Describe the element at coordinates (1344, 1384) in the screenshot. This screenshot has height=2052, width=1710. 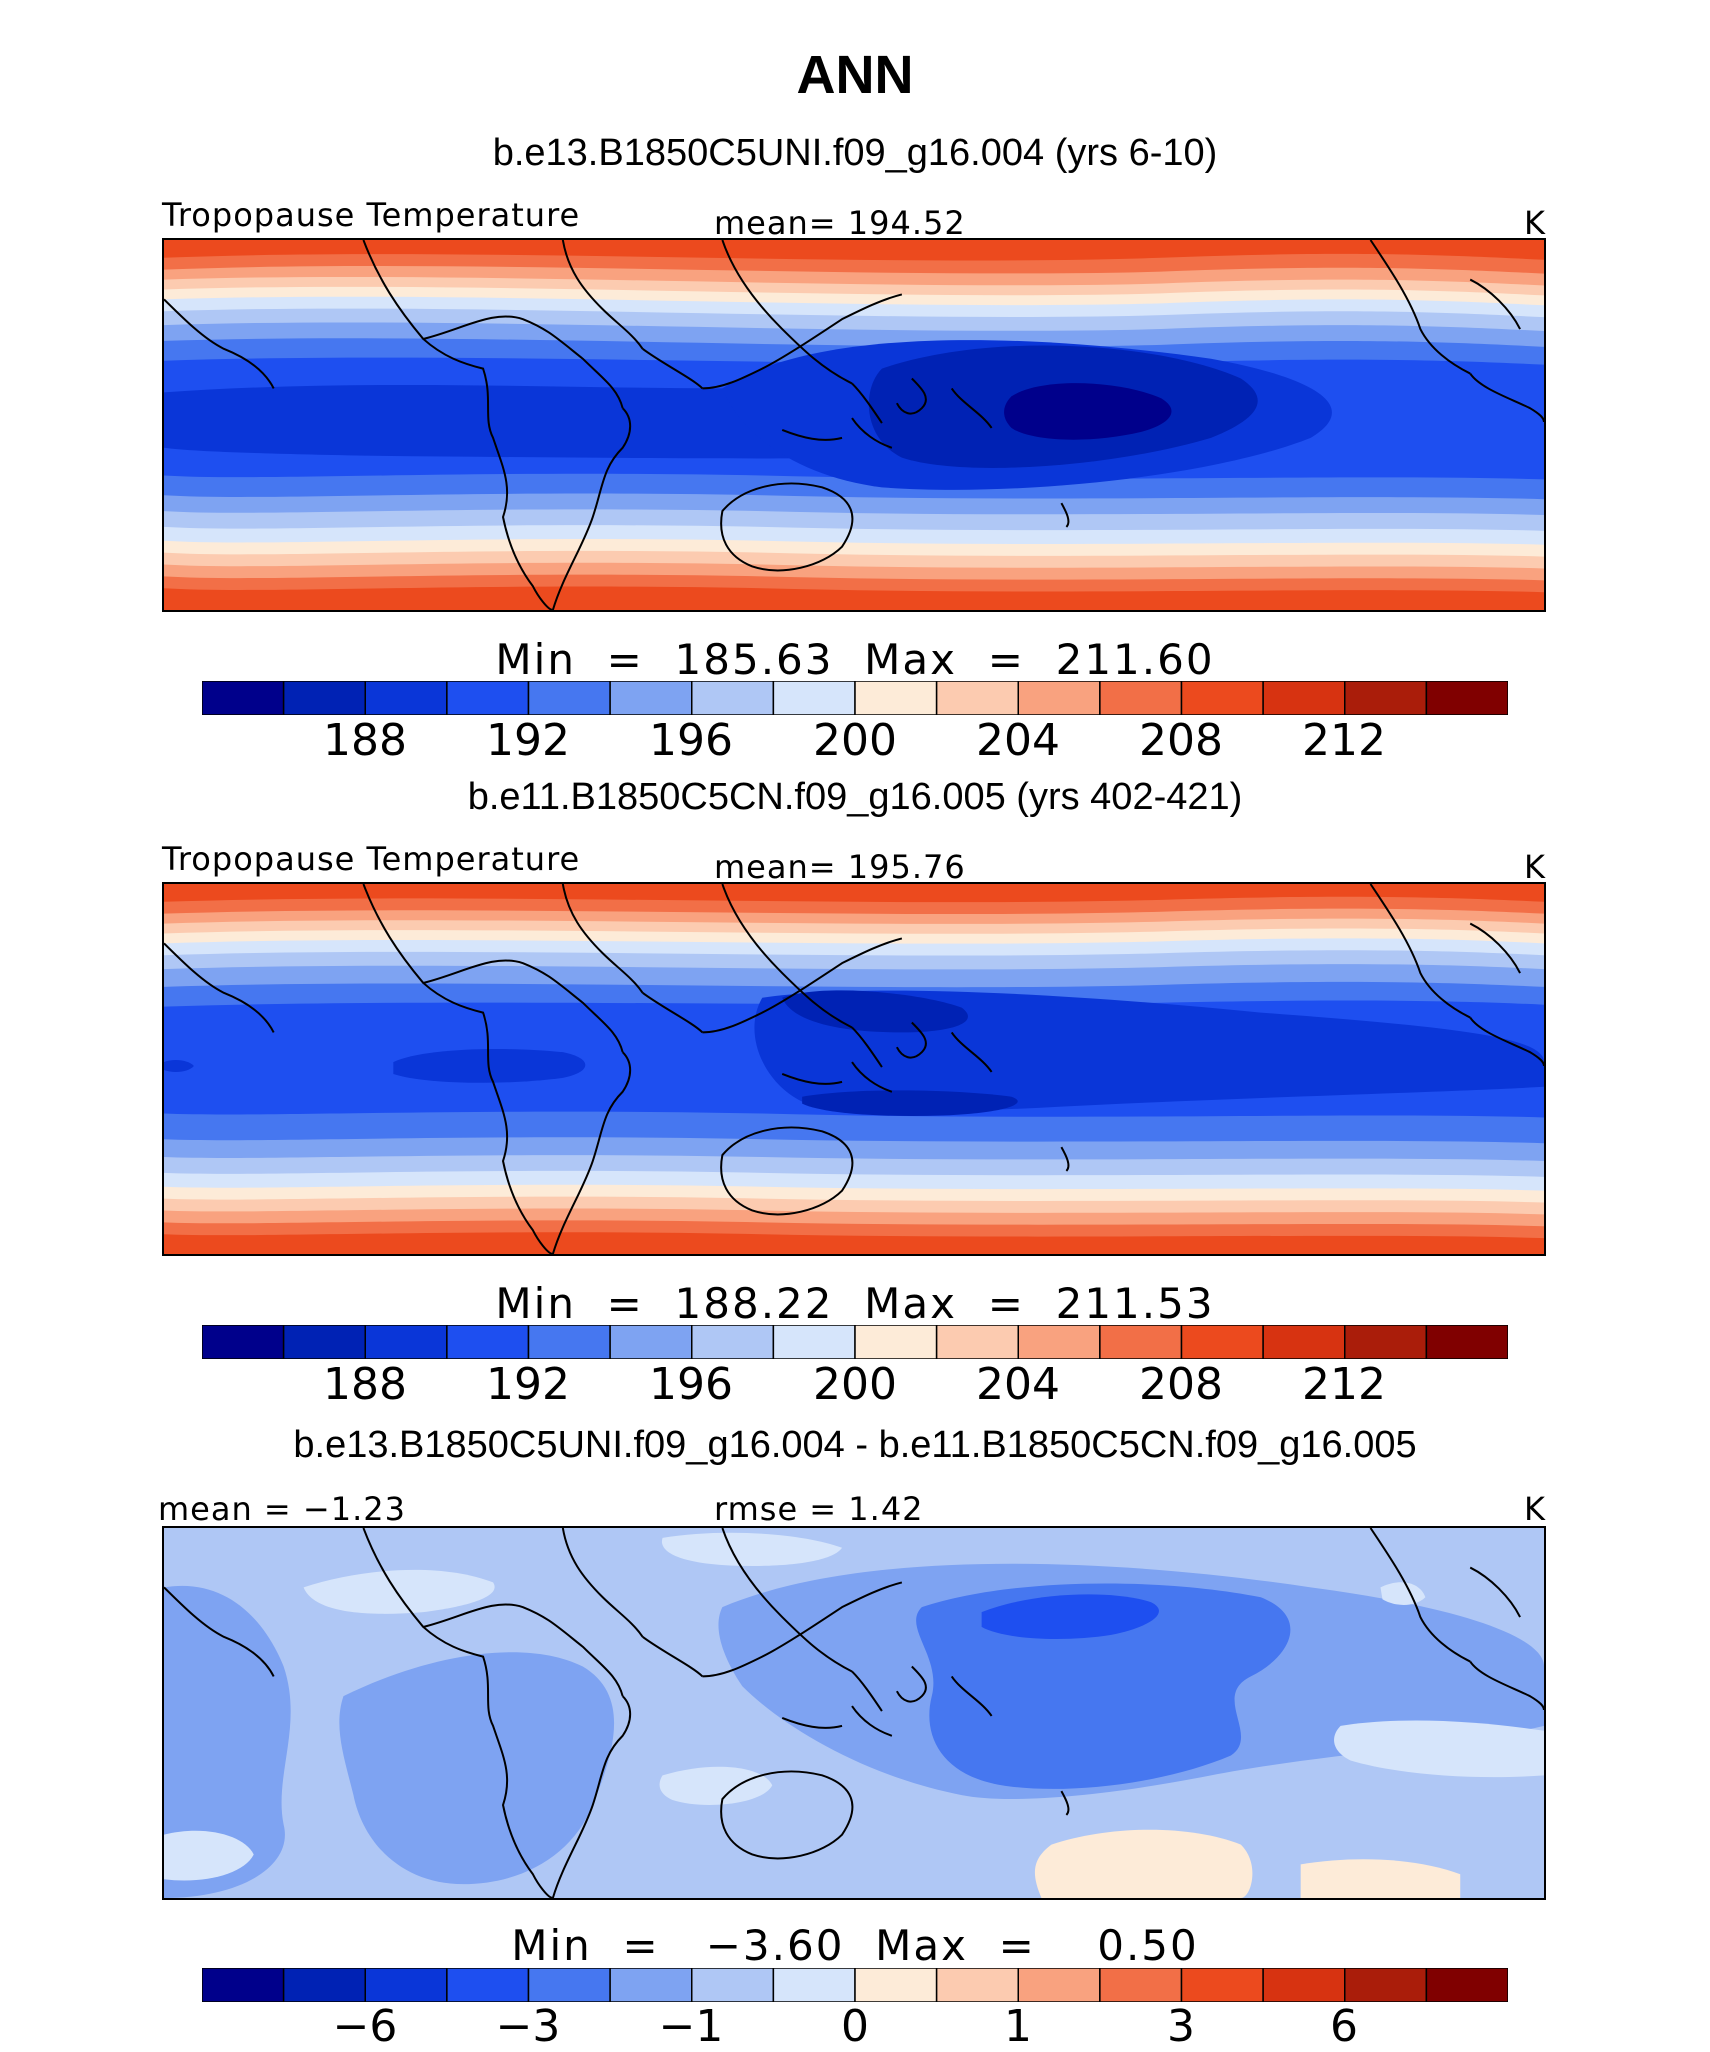
I see `panel-2-tick: 212` at that location.